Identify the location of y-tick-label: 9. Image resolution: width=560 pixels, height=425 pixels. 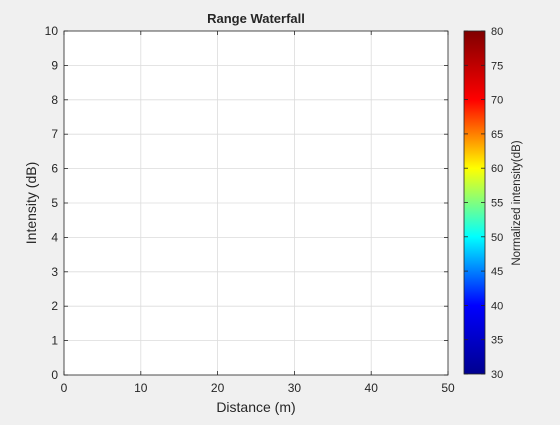
(54, 65).